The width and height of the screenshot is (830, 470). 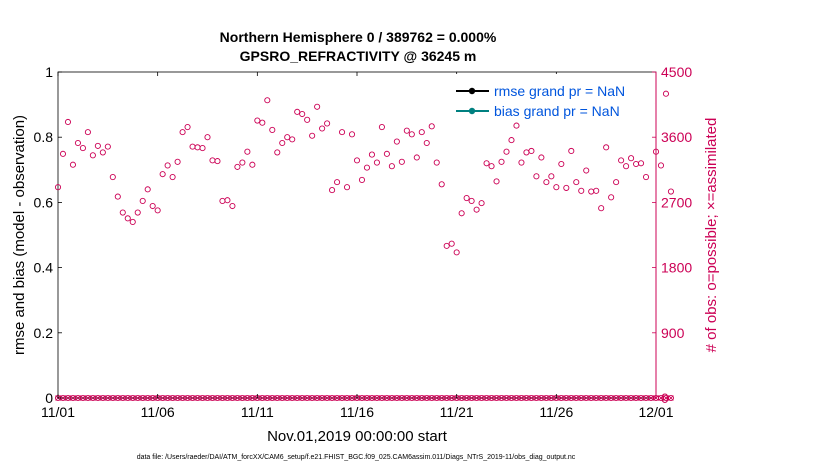 What do you see at coordinates (357, 412) in the screenshot?
I see `x-tick-label: 11/16` at bounding box center [357, 412].